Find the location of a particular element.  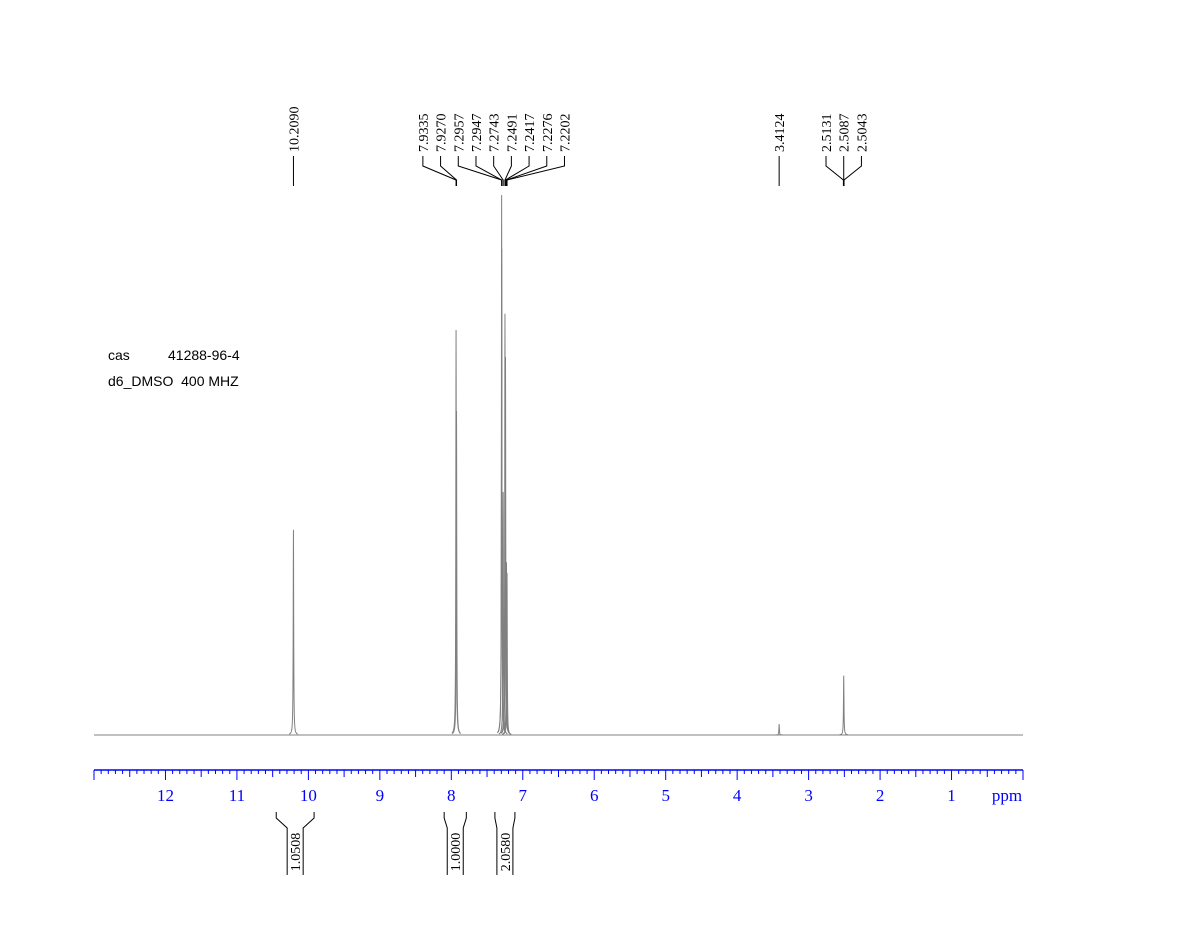

x-tick-label: 8 is located at coordinates (451, 795).